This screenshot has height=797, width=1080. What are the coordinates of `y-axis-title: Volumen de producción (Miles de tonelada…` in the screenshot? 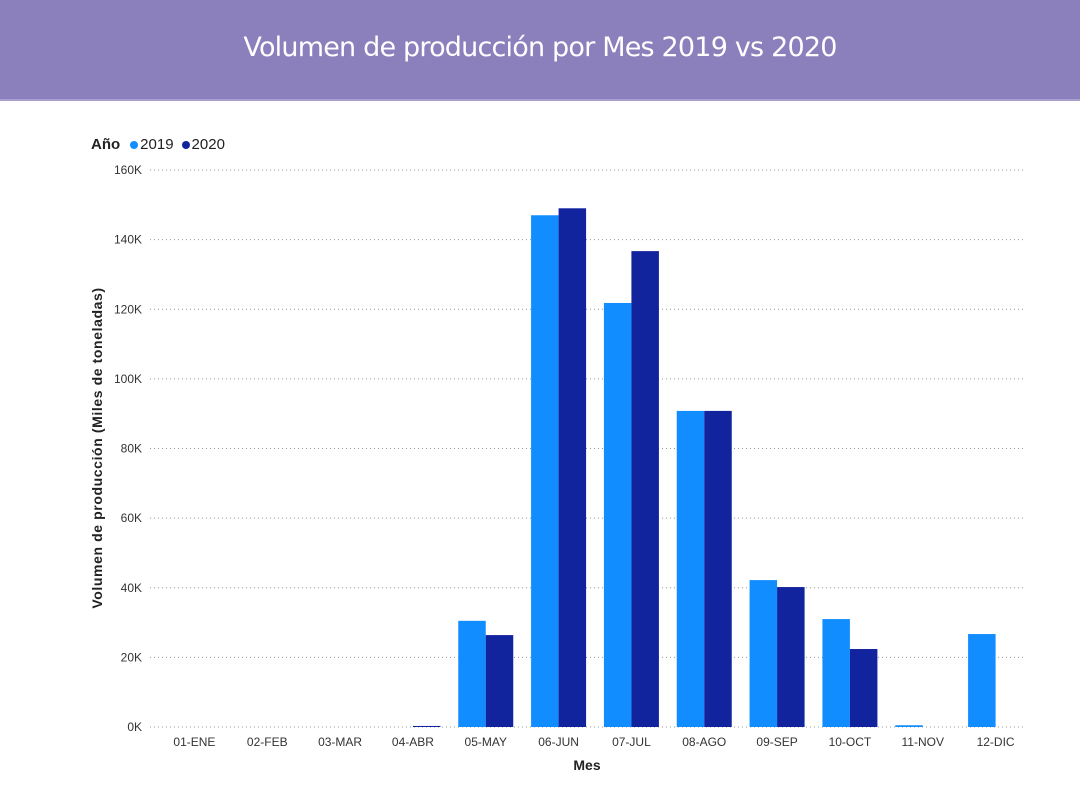 It's located at (97, 447).